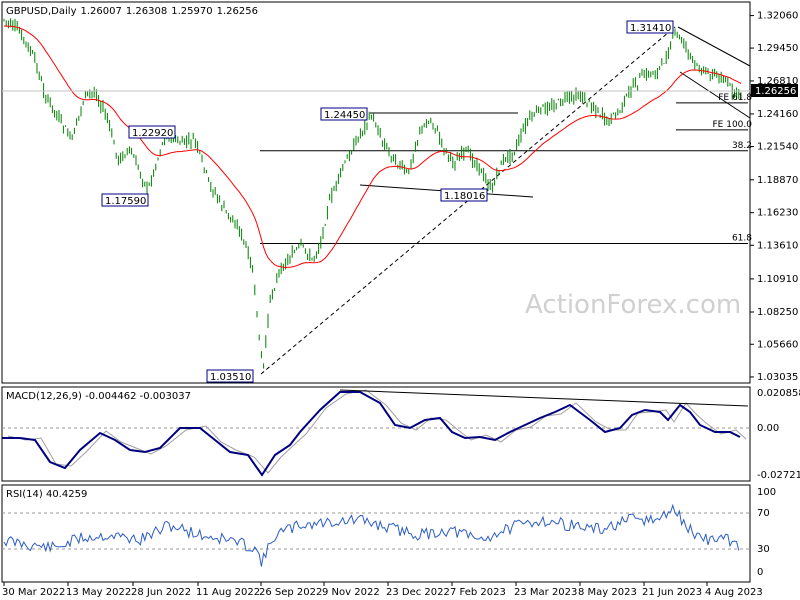  What do you see at coordinates (41, 11) in the screenshot?
I see `symbol-title: GBPUSD,Daily` at bounding box center [41, 11].